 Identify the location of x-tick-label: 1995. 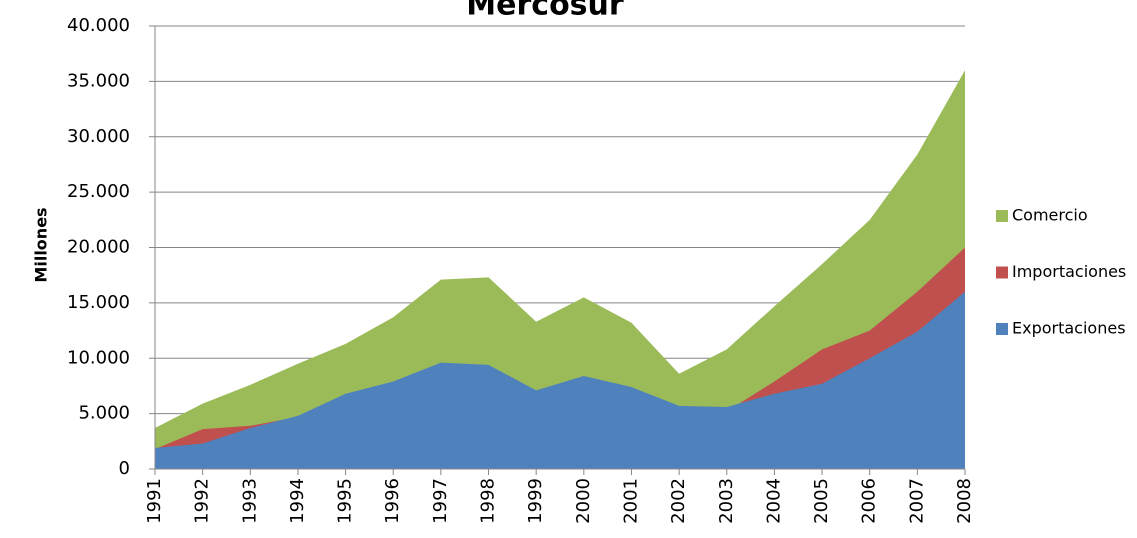
(345, 501).